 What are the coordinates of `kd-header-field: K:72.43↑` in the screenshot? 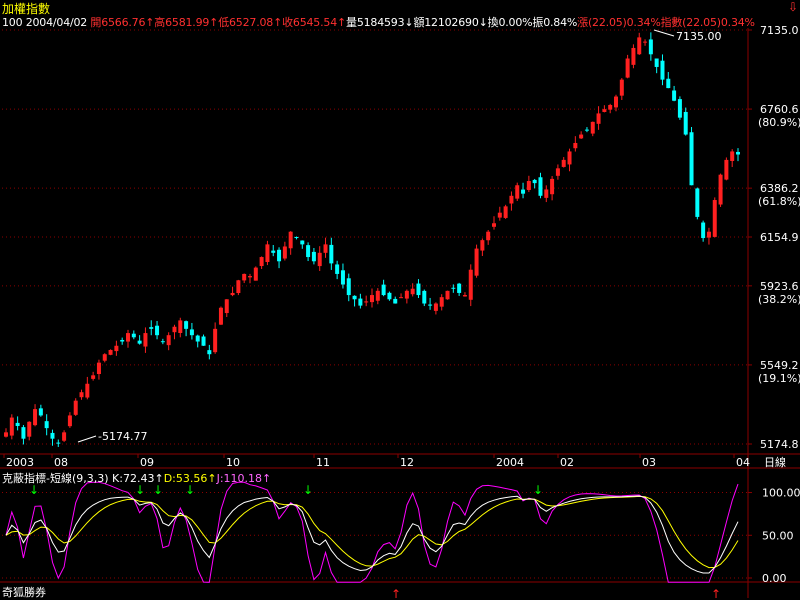 It's located at (138, 478).